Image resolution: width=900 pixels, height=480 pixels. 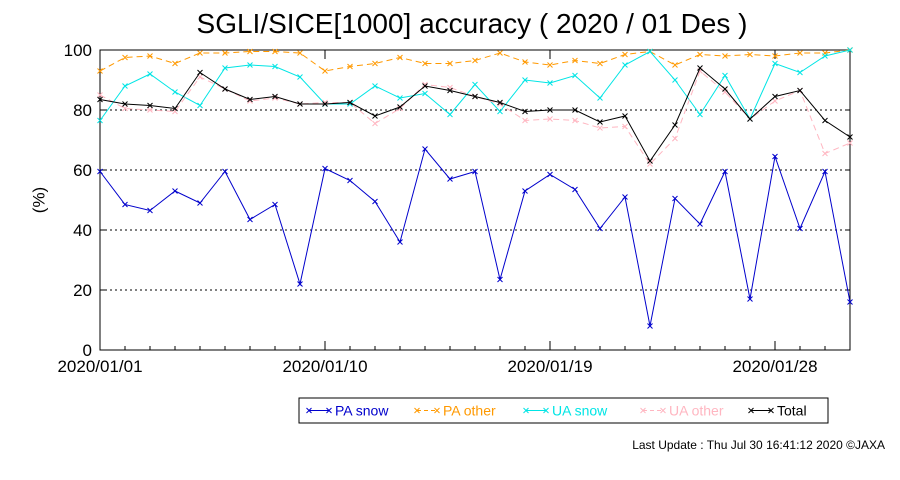 What do you see at coordinates (82, 230) in the screenshot?
I see `y-tick-label: 40` at bounding box center [82, 230].